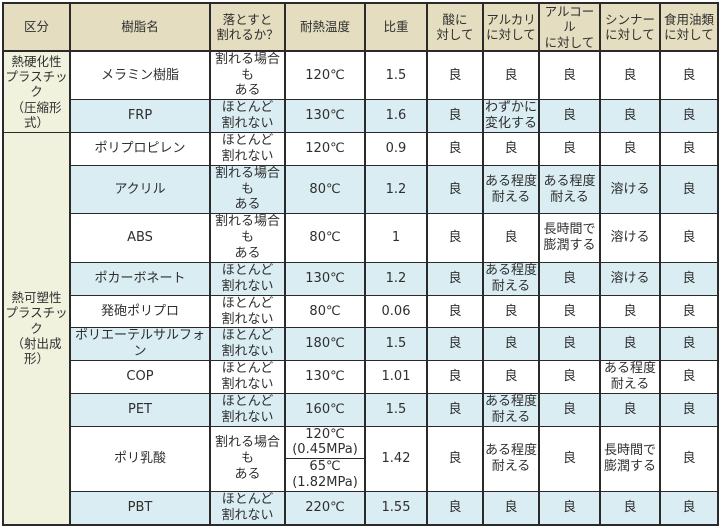 Image resolution: width=720 pixels, height=526 pixels. What do you see at coordinates (511, 116) in the screenshot?
I see `cell-alkali: わずかに 変化する` at bounding box center [511, 116].